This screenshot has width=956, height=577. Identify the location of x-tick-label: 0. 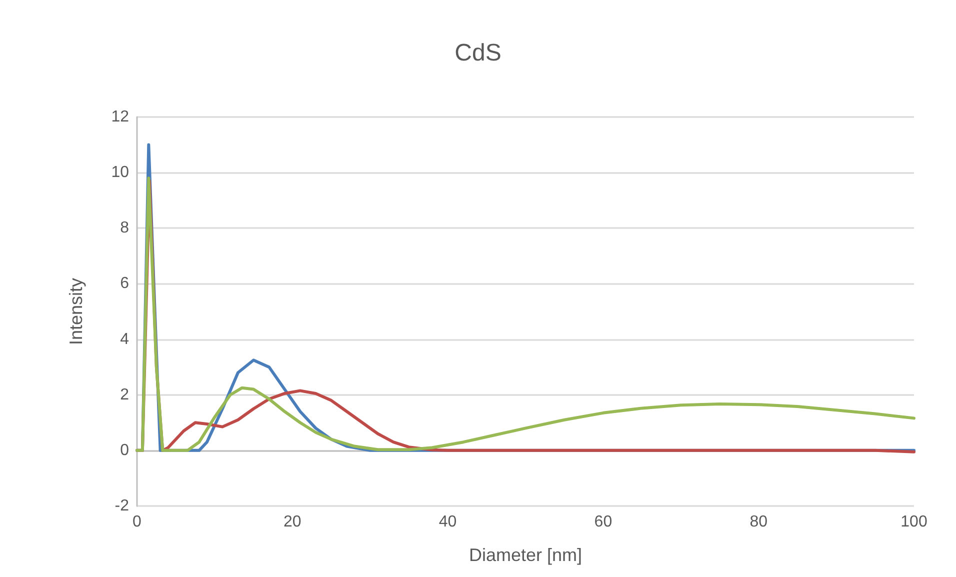
(137, 522).